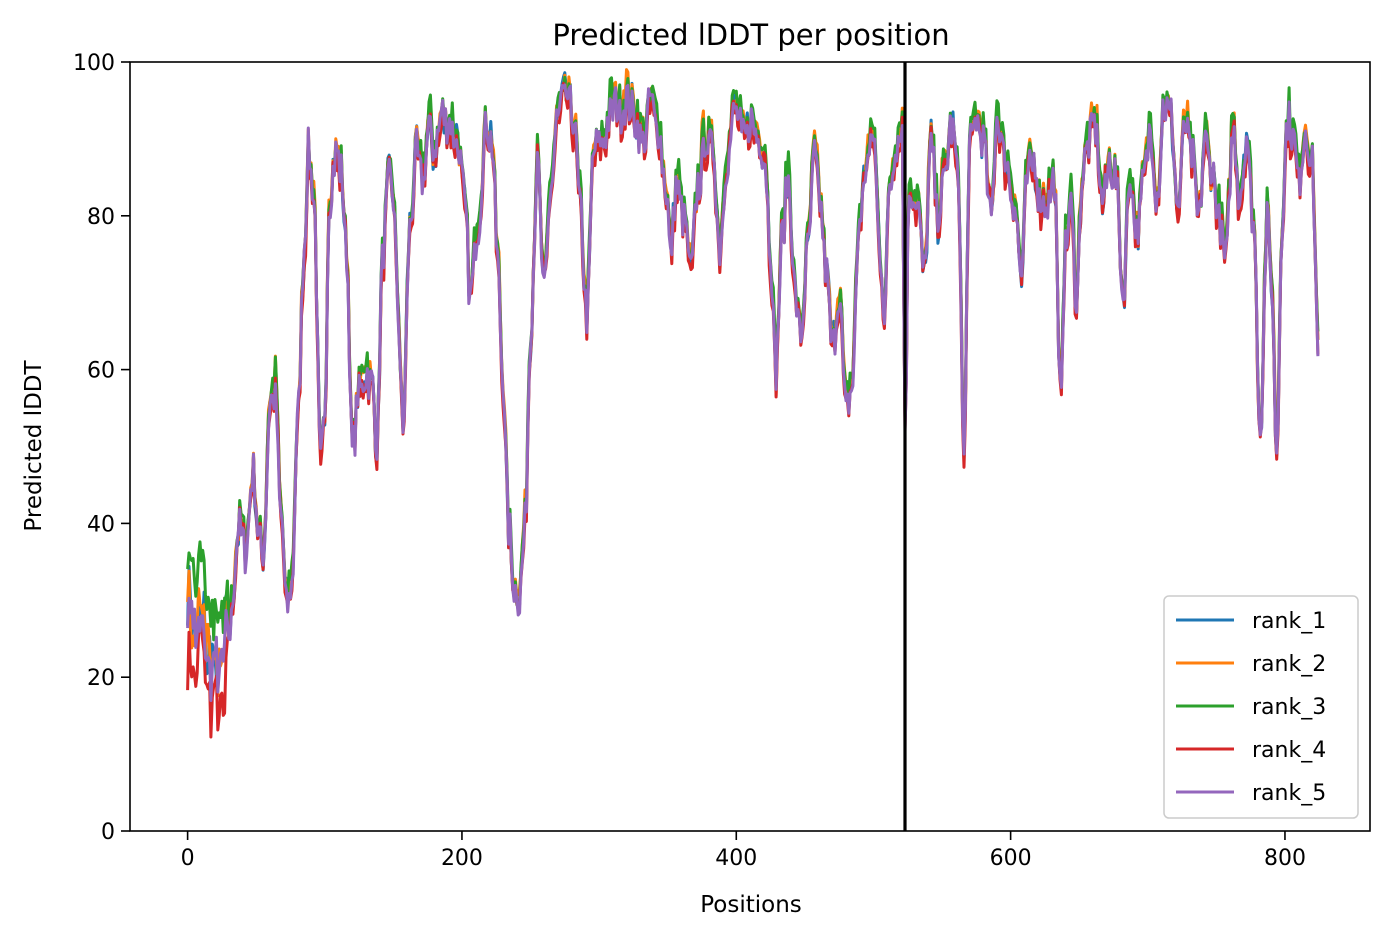 The image size is (1391, 939). What do you see at coordinates (751, 905) in the screenshot?
I see `x-axis-label: Positions` at bounding box center [751, 905].